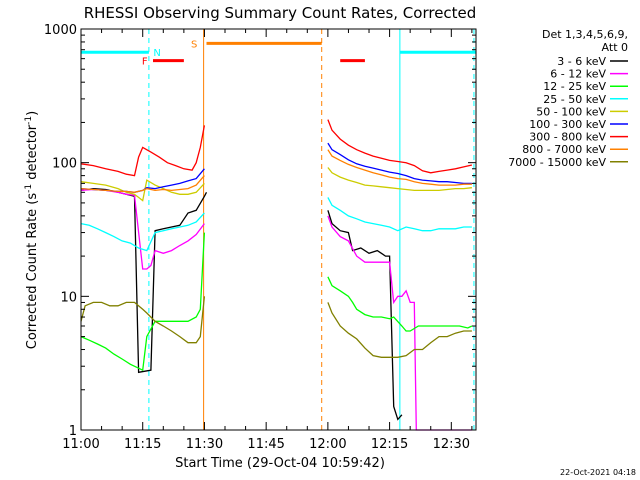 Image resolution: width=640 pixels, height=480 pixels. I want to click on legend-entry-0: 3 - 6 keV, so click(581, 61).